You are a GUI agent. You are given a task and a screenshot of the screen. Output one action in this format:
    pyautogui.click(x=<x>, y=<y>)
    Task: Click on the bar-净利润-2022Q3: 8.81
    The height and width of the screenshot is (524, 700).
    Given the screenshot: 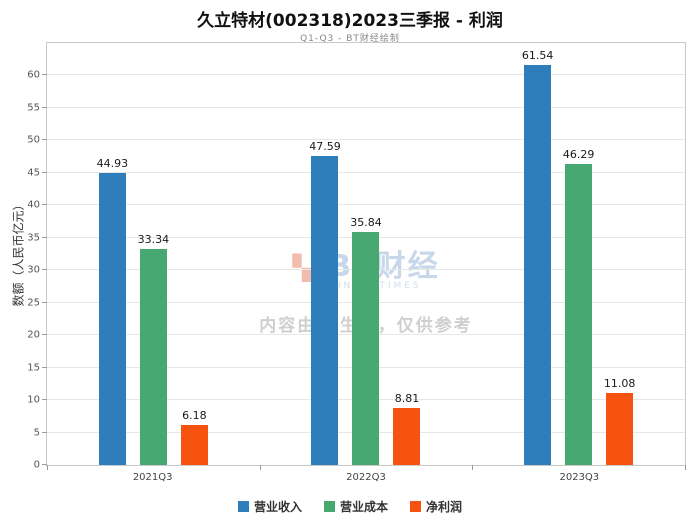 What is the action you would take?
    pyautogui.click(x=407, y=428)
    